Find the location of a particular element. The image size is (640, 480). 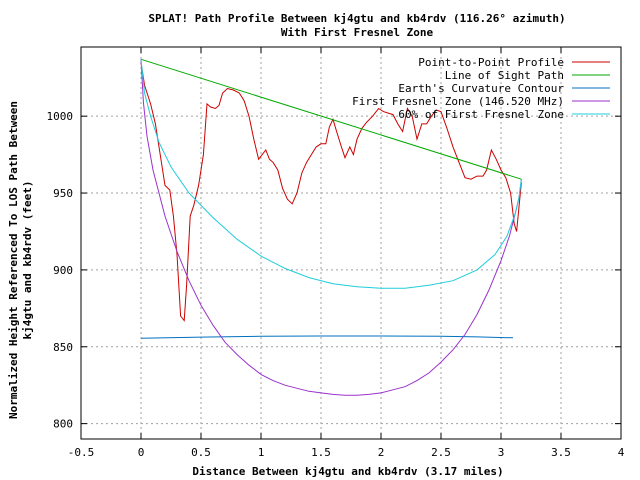

legend-label-4: First Fresnel Zone (146.520 MHz) is located at coordinates (458, 101).